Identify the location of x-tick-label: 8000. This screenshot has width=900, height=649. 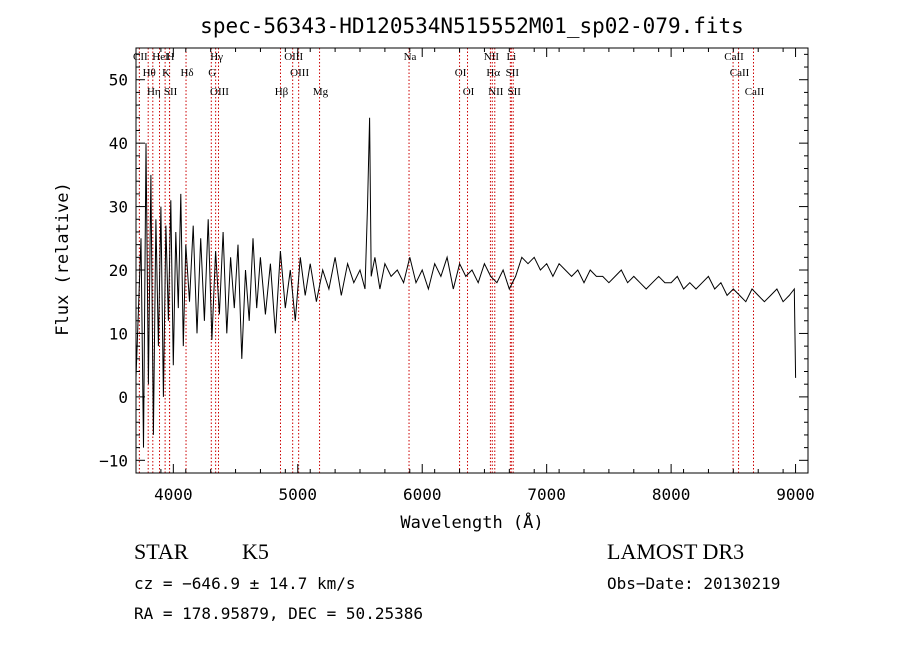
(671, 494).